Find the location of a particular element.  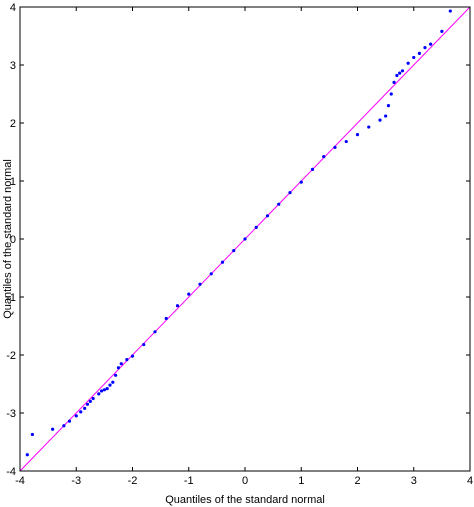

y-tick-label: 0 is located at coordinates (13, 240).